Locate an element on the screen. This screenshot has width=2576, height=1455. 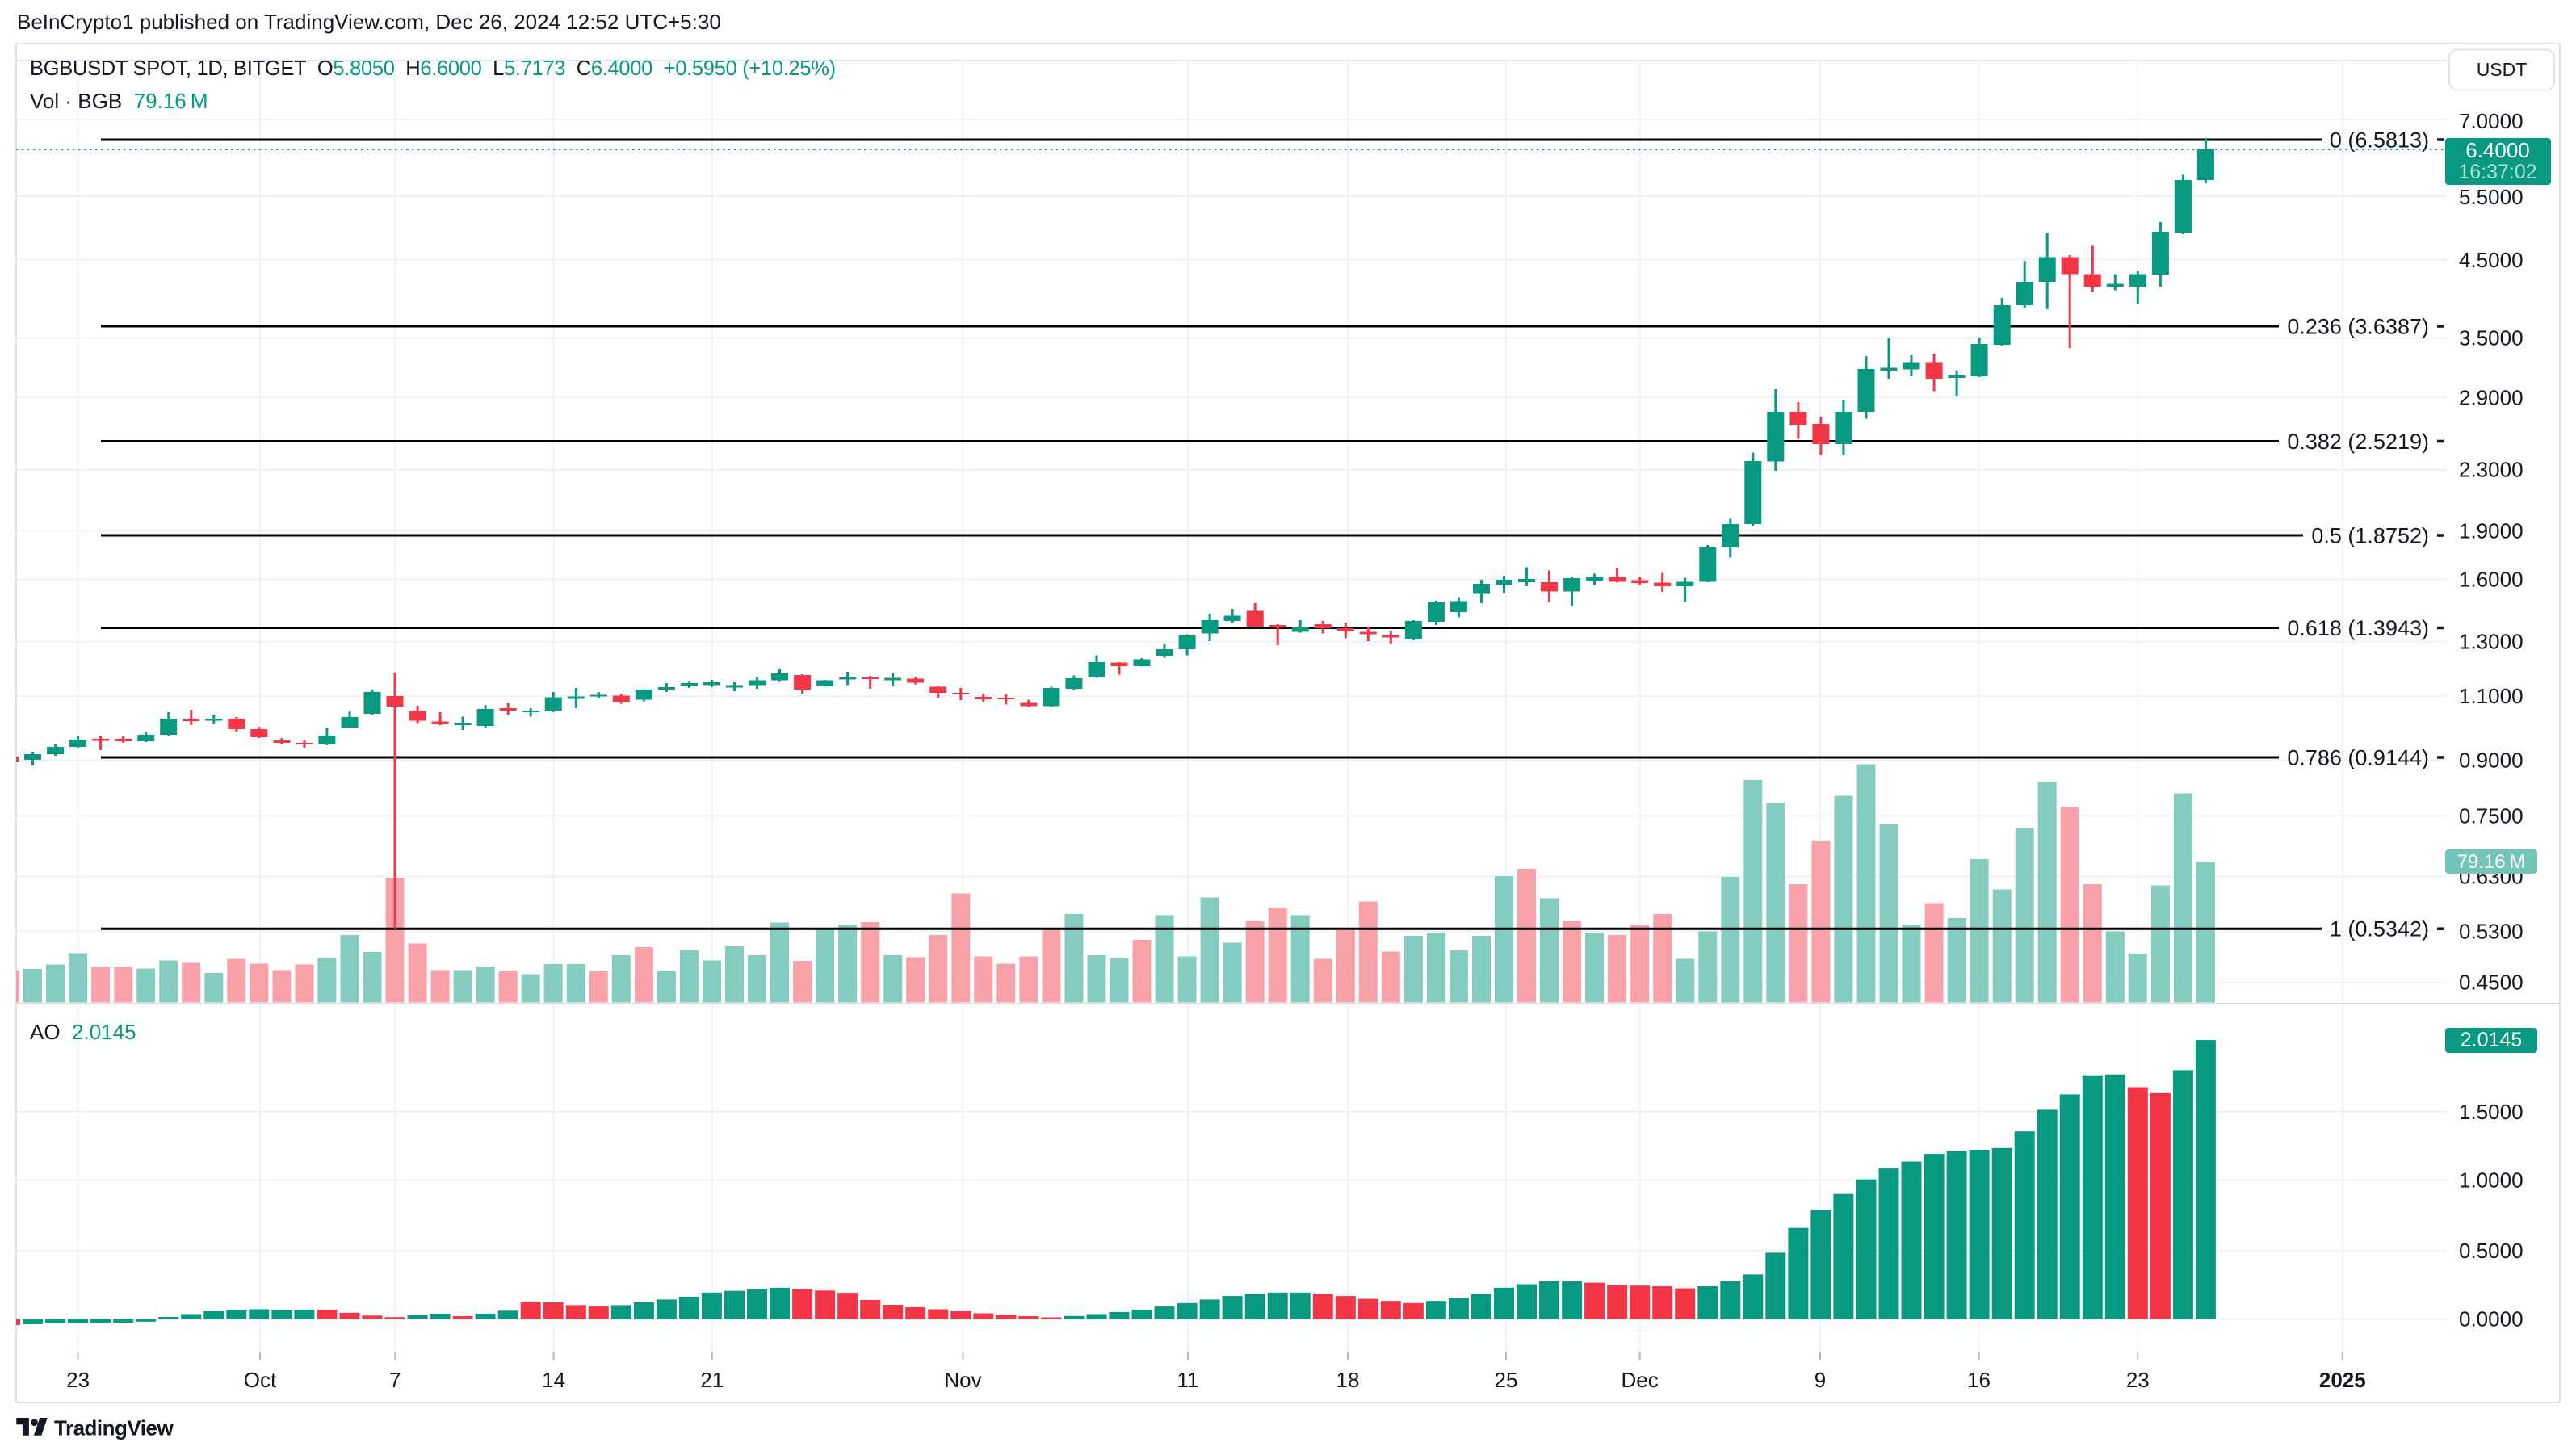
svg-text: 9 is located at coordinates (1820, 1380).